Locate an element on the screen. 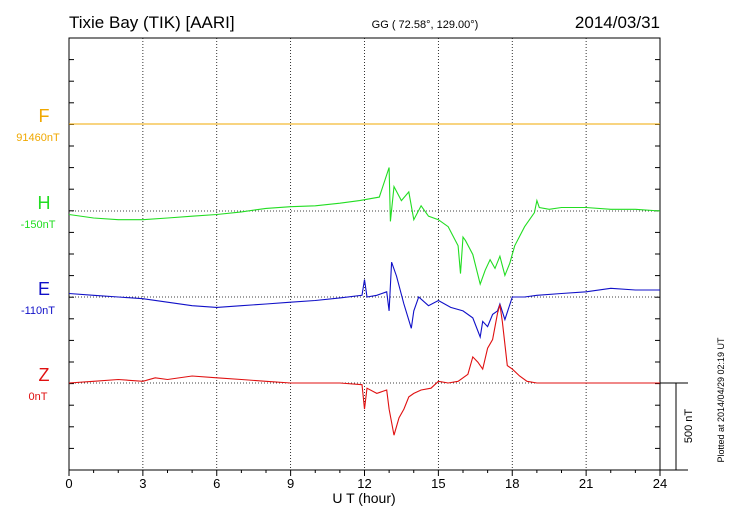  x-tick-label: 3 is located at coordinates (142, 483).